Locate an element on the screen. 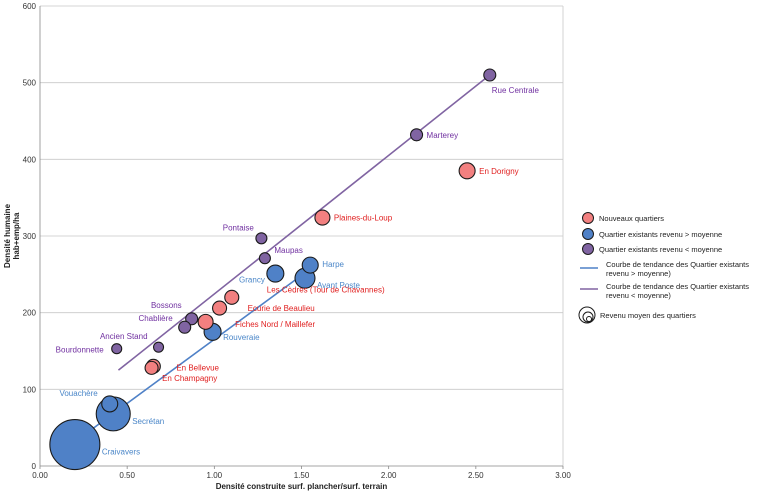  x-tick-label: 0.00 is located at coordinates (40, 475).